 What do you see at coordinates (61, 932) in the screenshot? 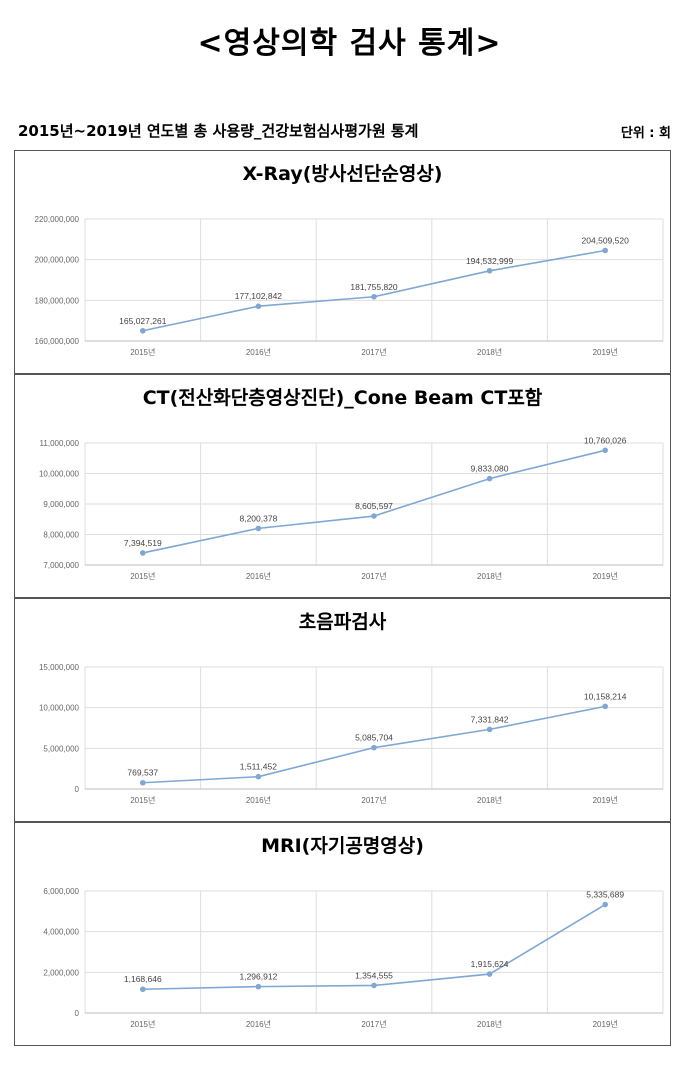
I see `y-tick-label: 4,000,000` at bounding box center [61, 932].